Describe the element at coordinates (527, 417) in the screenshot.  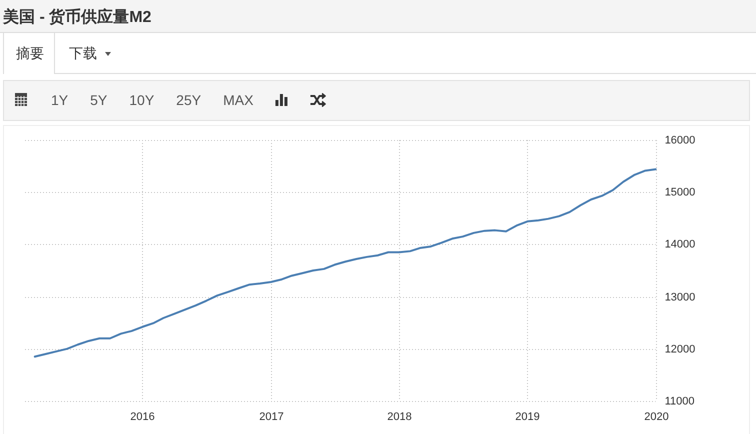
I see `x-tick-label: 2019` at that location.